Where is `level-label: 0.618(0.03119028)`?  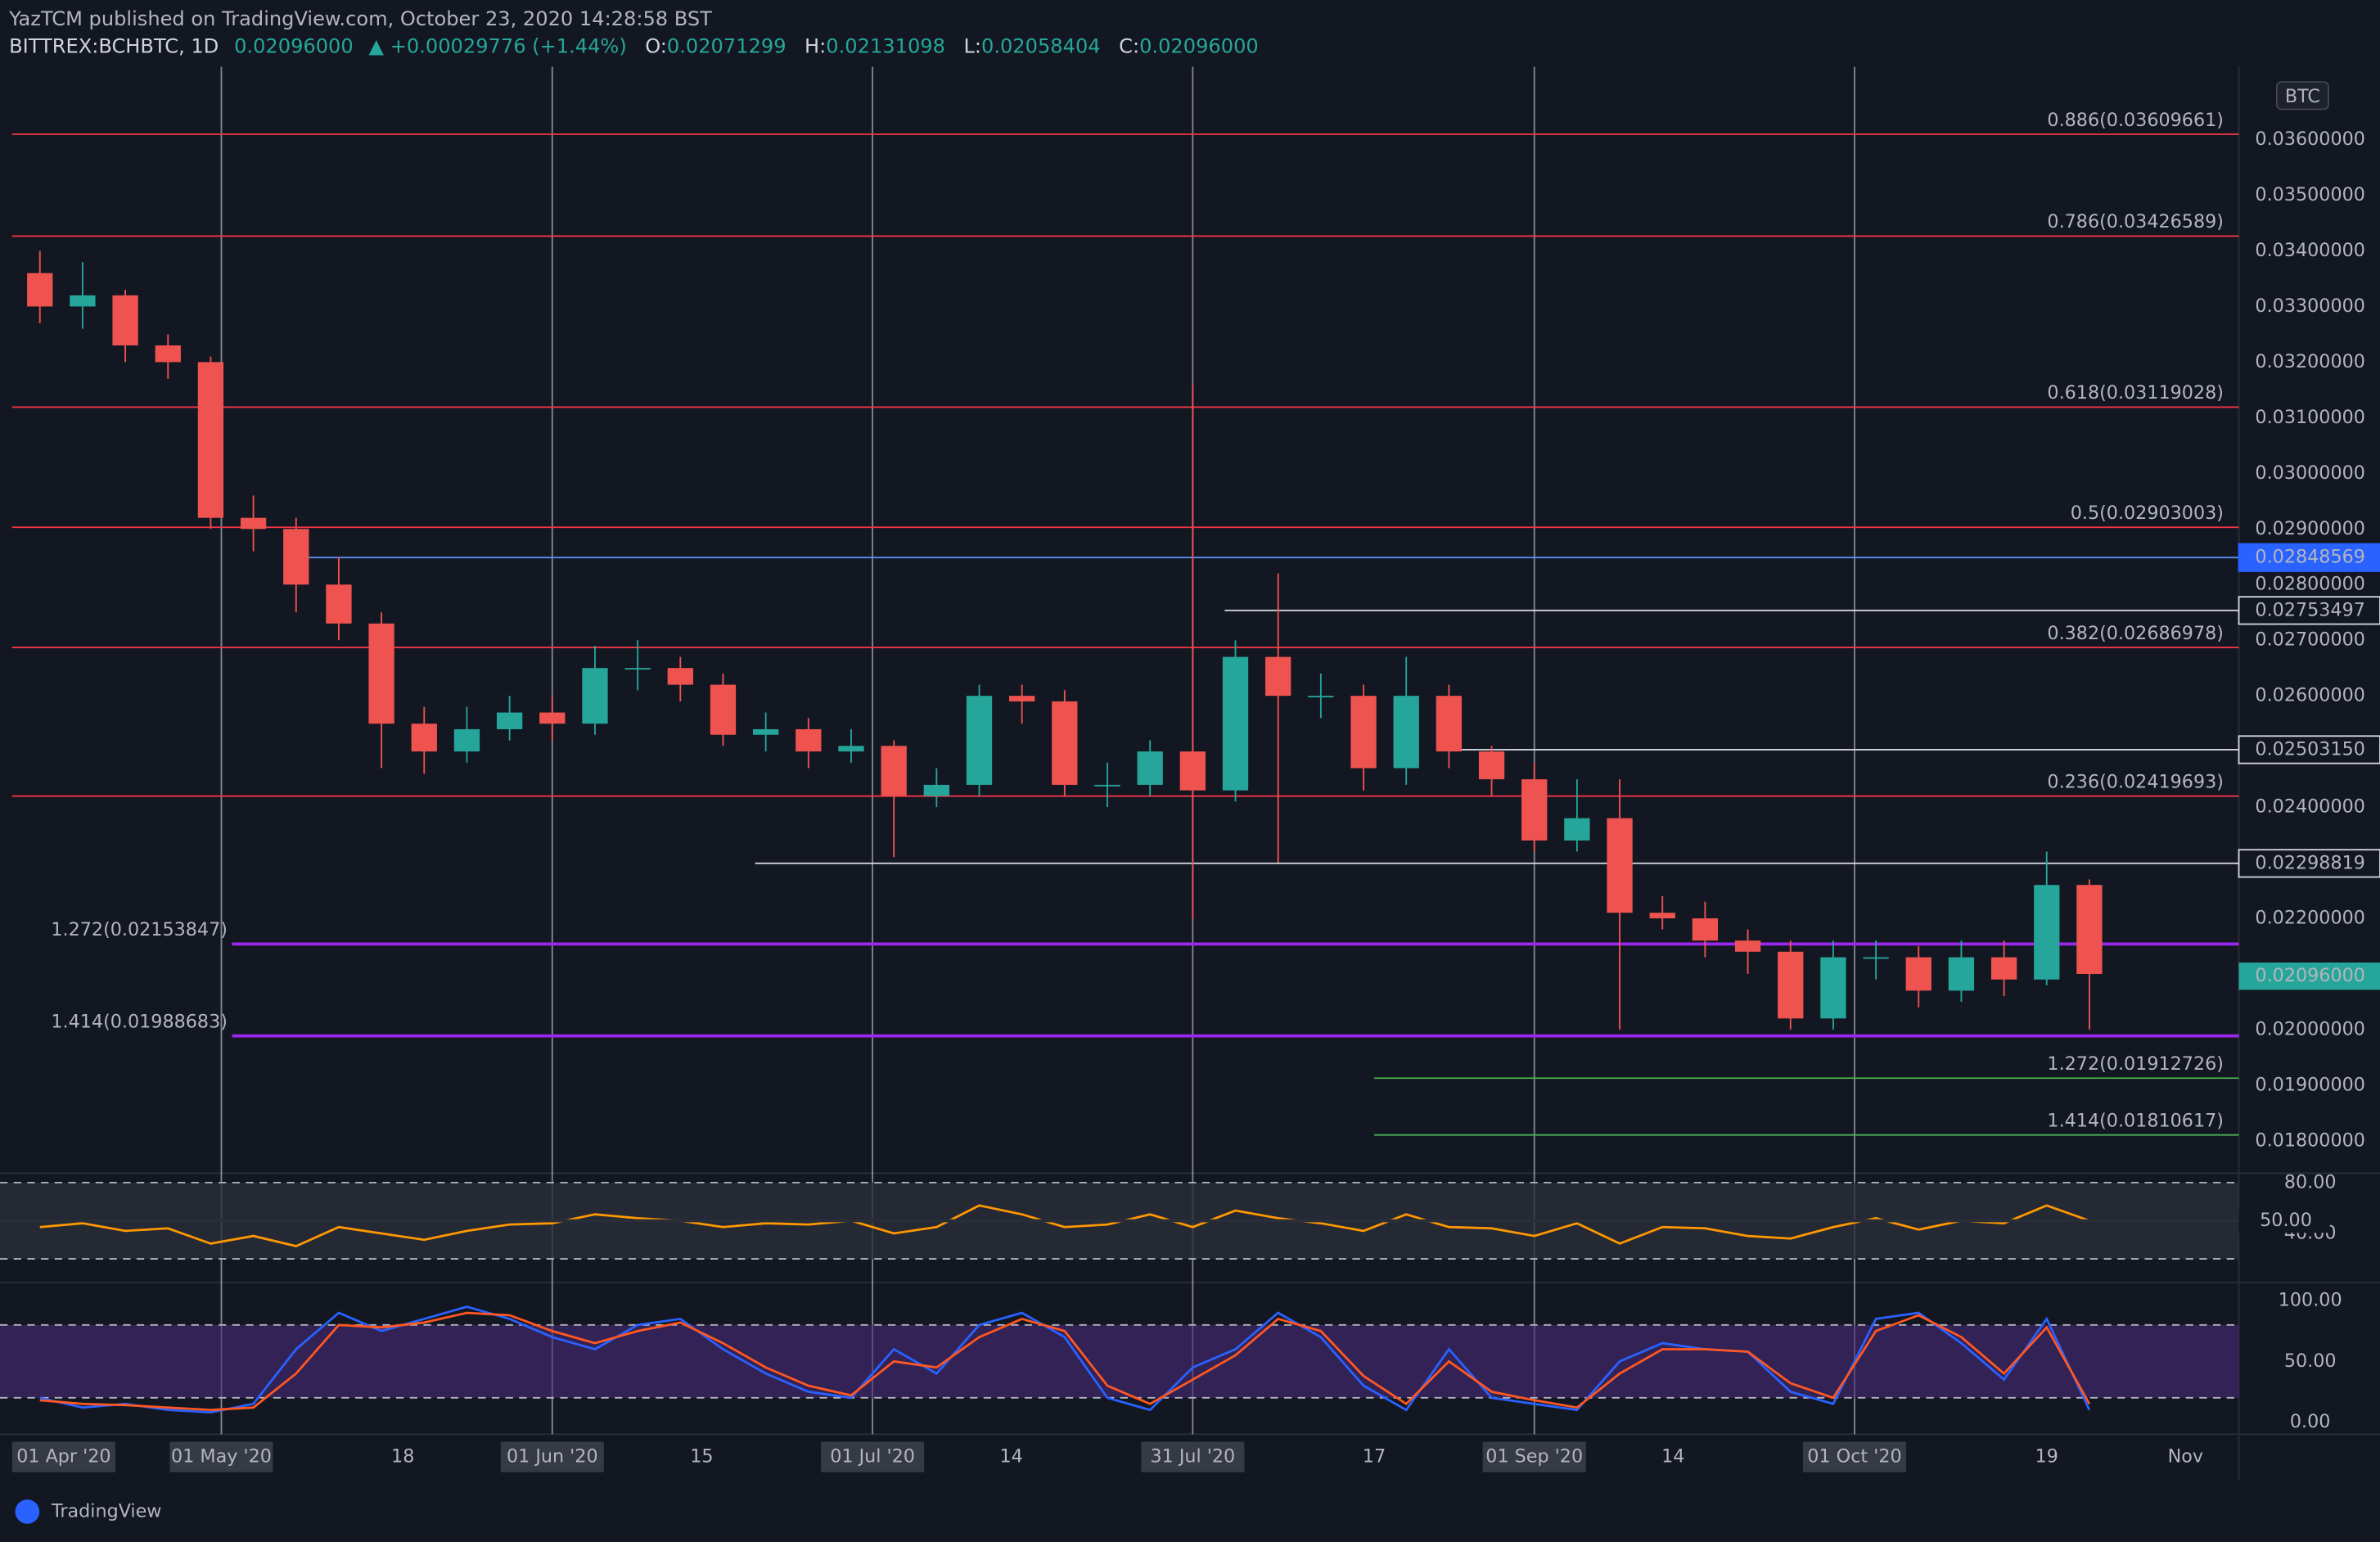
level-label: 0.618(0.03119028) is located at coordinates (2135, 393).